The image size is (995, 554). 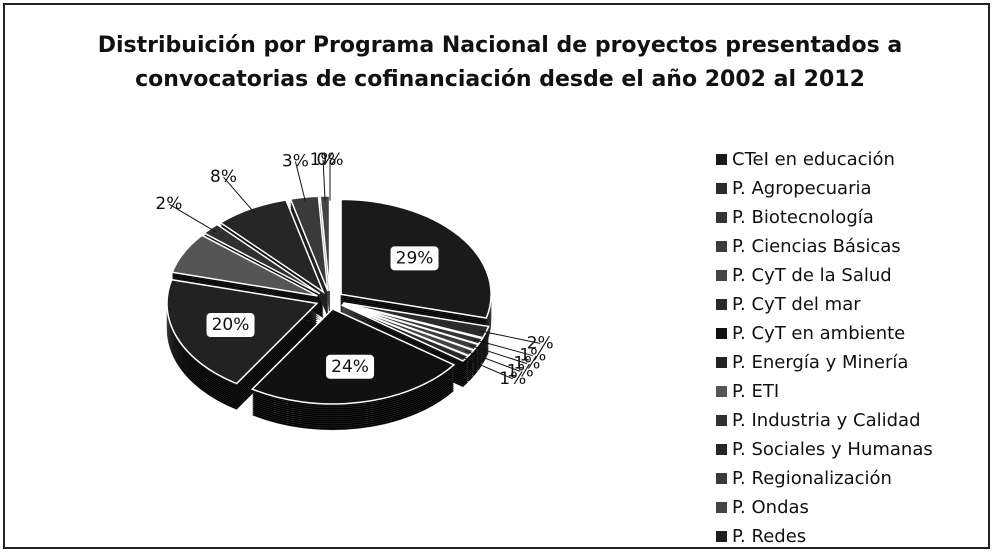 I want to click on legend-label: P. Redes, so click(x=769, y=536).